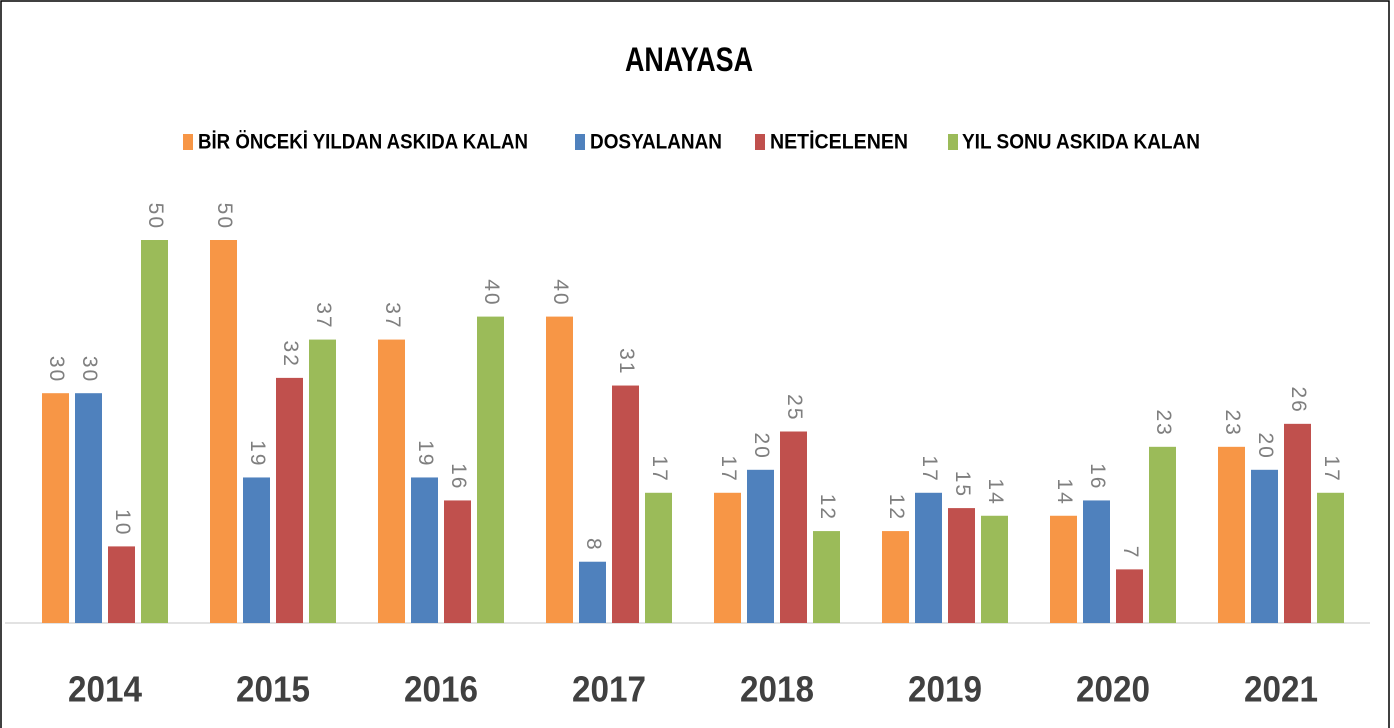  What do you see at coordinates (363, 142) in the screenshot?
I see `legend-label: BİR ÖNCEKİ YILDAN ASKIDA KALAN` at bounding box center [363, 142].